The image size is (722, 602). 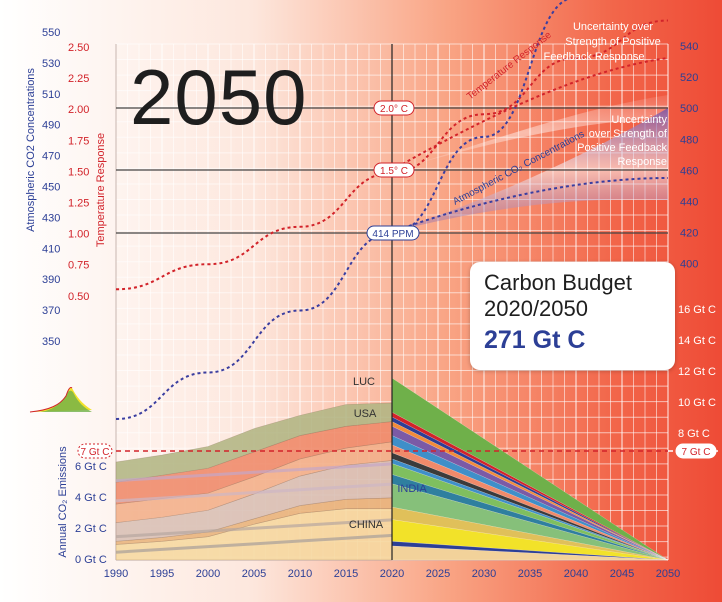 What do you see at coordinates (366, 525) in the screenshot?
I see `china-label: CHINA` at bounding box center [366, 525].